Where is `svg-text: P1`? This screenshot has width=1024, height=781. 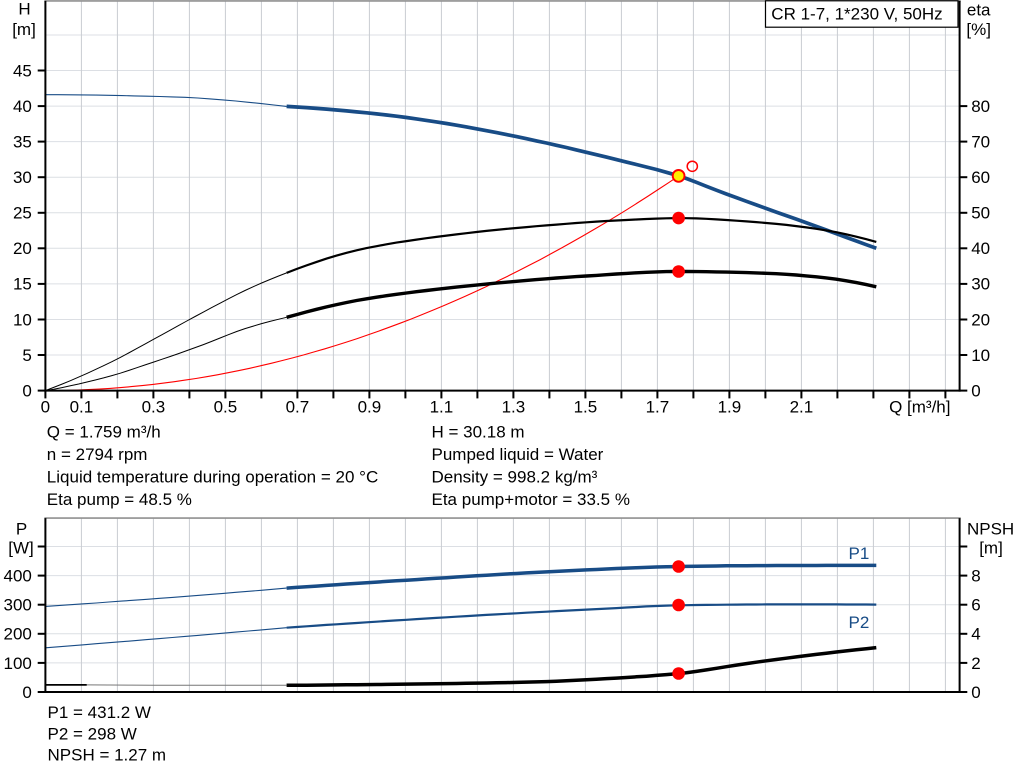 svg-text: P1 is located at coordinates (859, 553).